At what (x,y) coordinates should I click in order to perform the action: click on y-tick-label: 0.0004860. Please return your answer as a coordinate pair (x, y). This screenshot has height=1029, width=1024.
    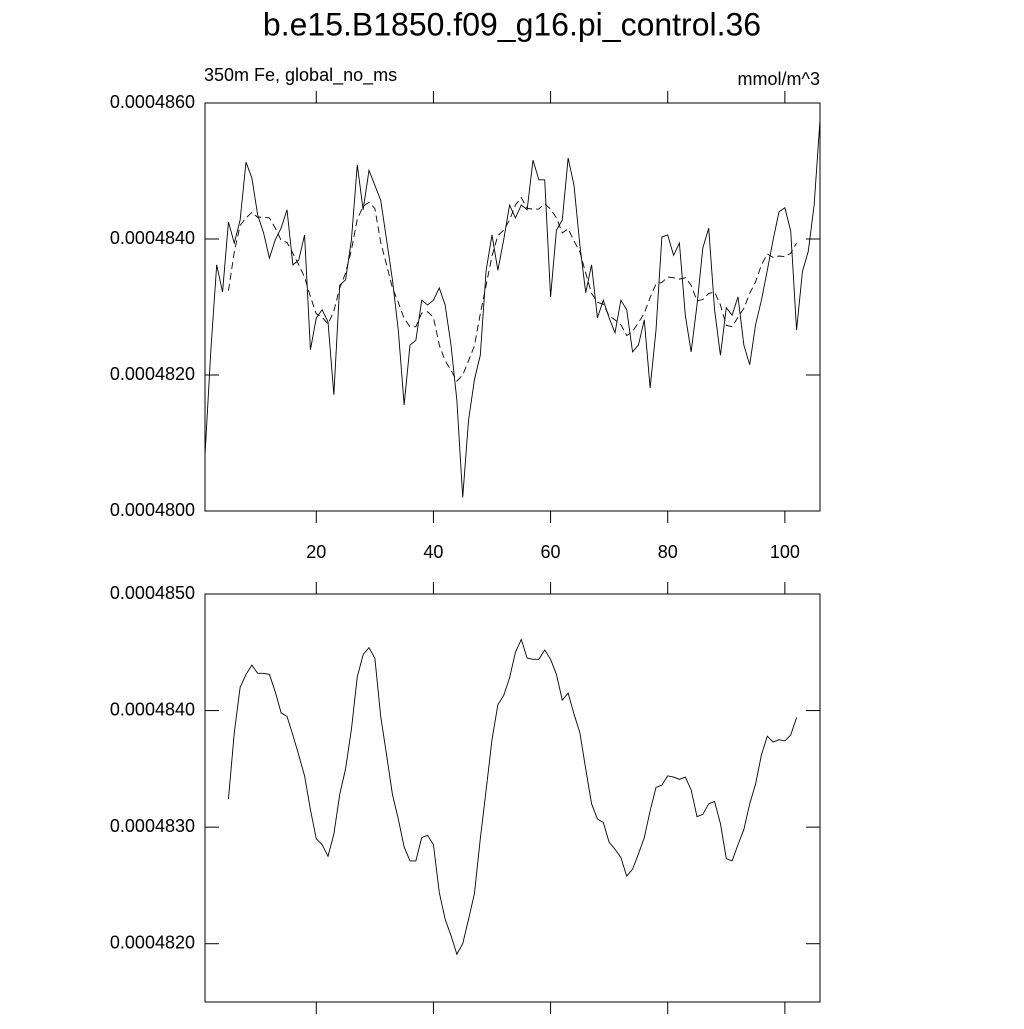
    Looking at the image, I should click on (152, 102).